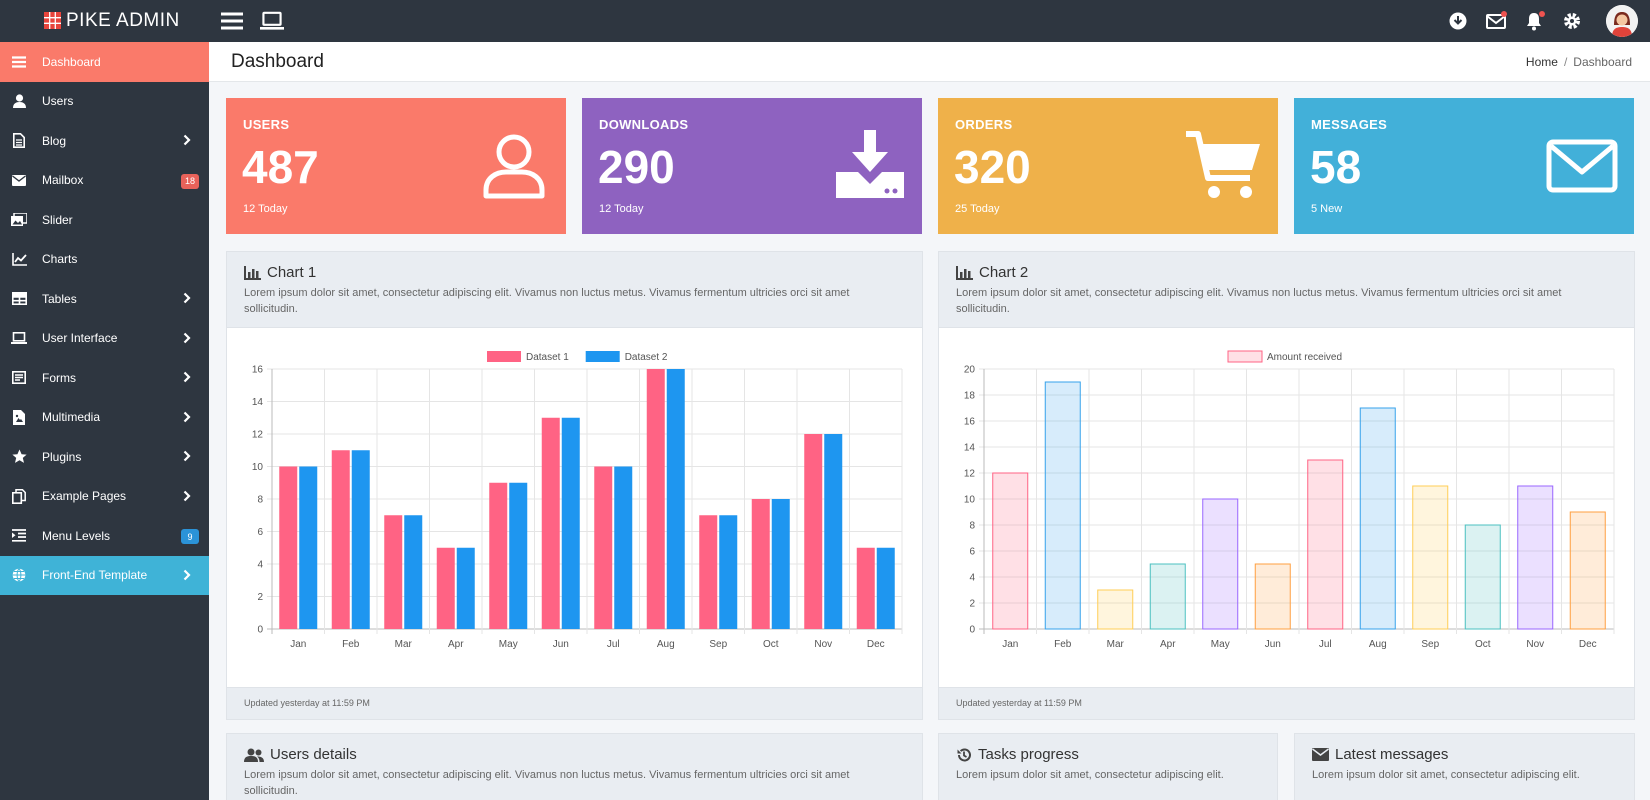 Image resolution: width=1650 pixels, height=800 pixels. What do you see at coordinates (104, 181) in the screenshot?
I see `sidebar-item-mailbox: Mailbox 18` at bounding box center [104, 181].